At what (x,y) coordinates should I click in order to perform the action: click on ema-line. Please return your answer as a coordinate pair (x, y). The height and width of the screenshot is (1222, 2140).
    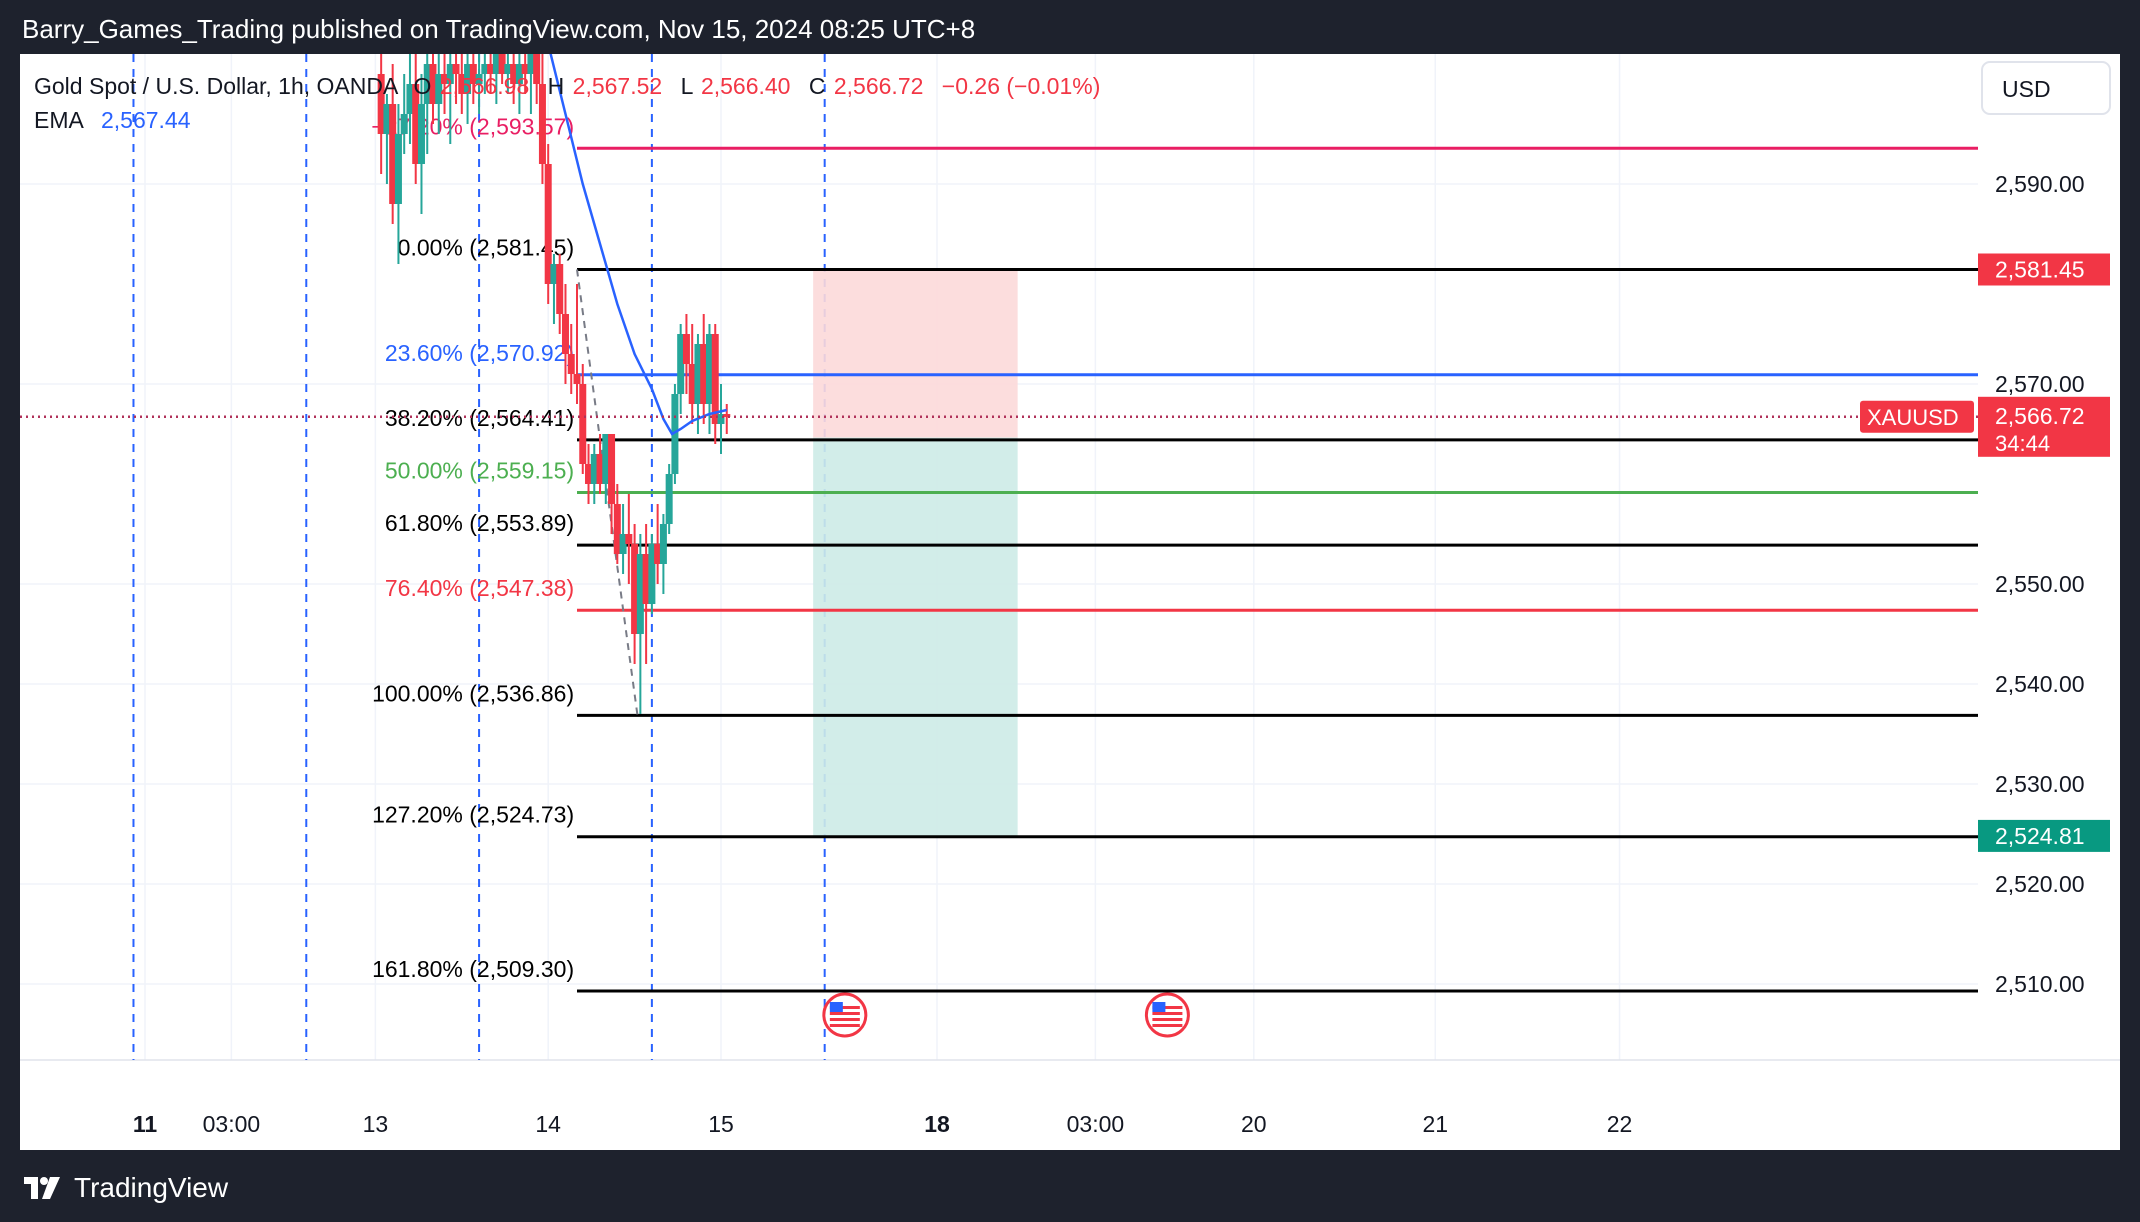
    Looking at the image, I should click on (637, 239).